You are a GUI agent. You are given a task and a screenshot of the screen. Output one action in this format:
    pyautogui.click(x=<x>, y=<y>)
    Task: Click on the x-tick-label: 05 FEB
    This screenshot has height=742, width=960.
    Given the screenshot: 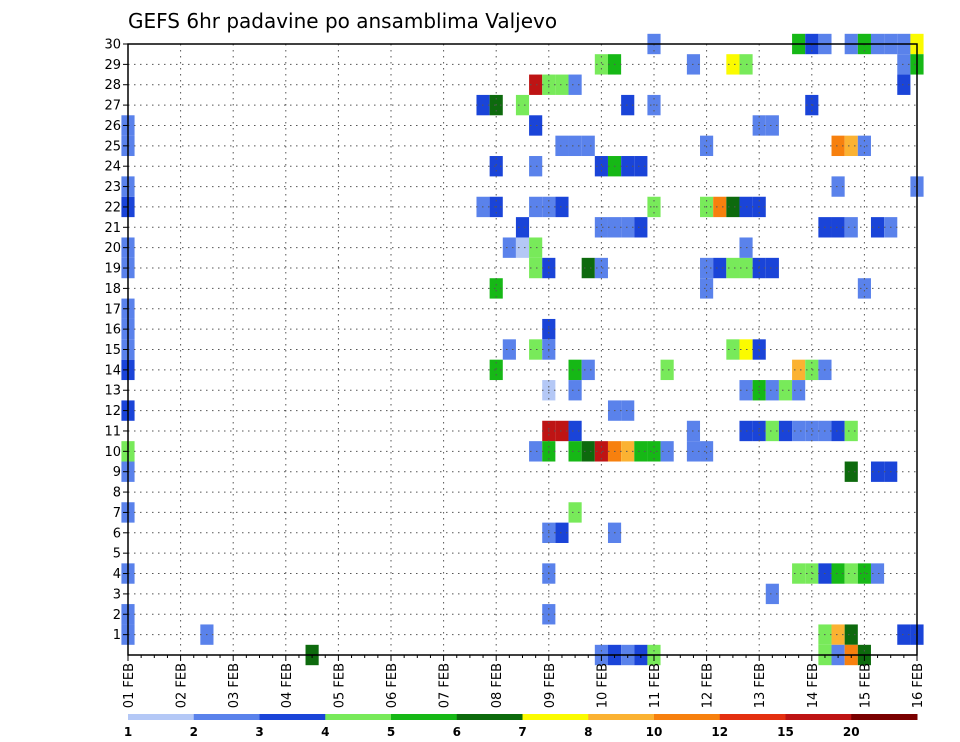 What is the action you would take?
    pyautogui.click(x=339, y=685)
    